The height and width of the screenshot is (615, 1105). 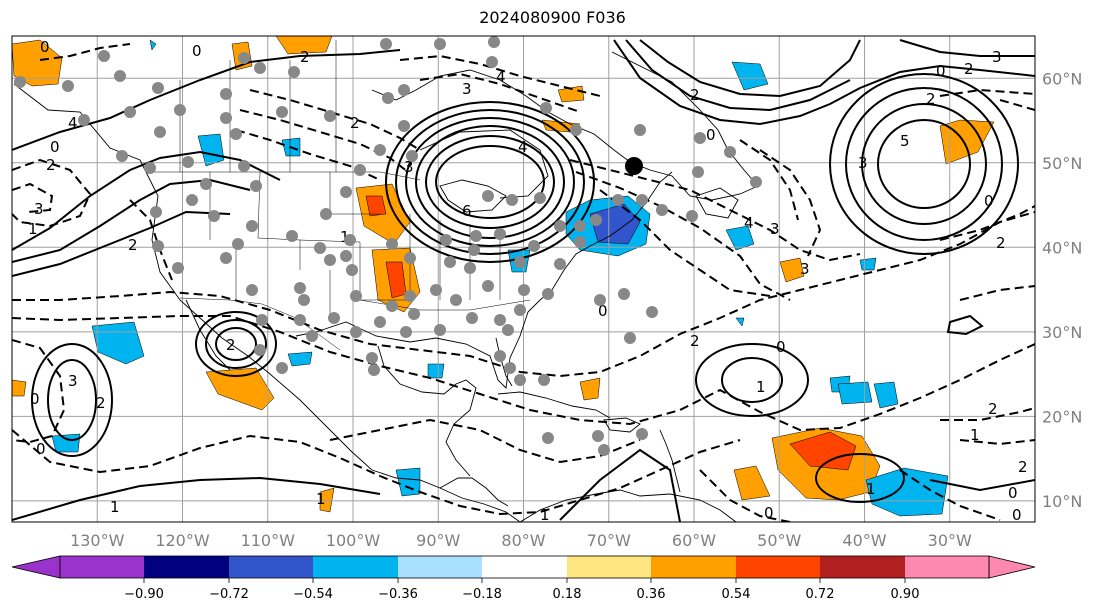 What do you see at coordinates (905, 594) in the screenshot?
I see `colorbar-tick-label: 0.90` at bounding box center [905, 594].